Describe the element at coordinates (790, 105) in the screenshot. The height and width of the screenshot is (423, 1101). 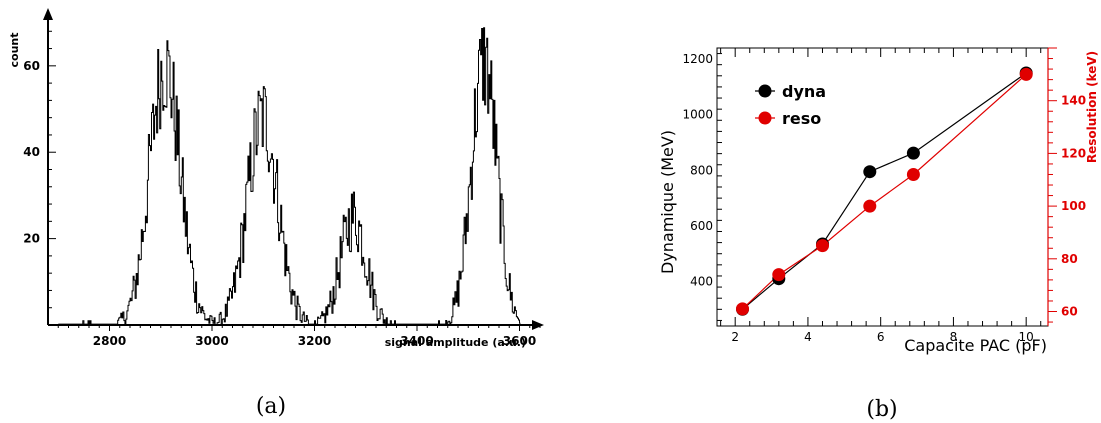
I see `legend: dyna reso` at that location.